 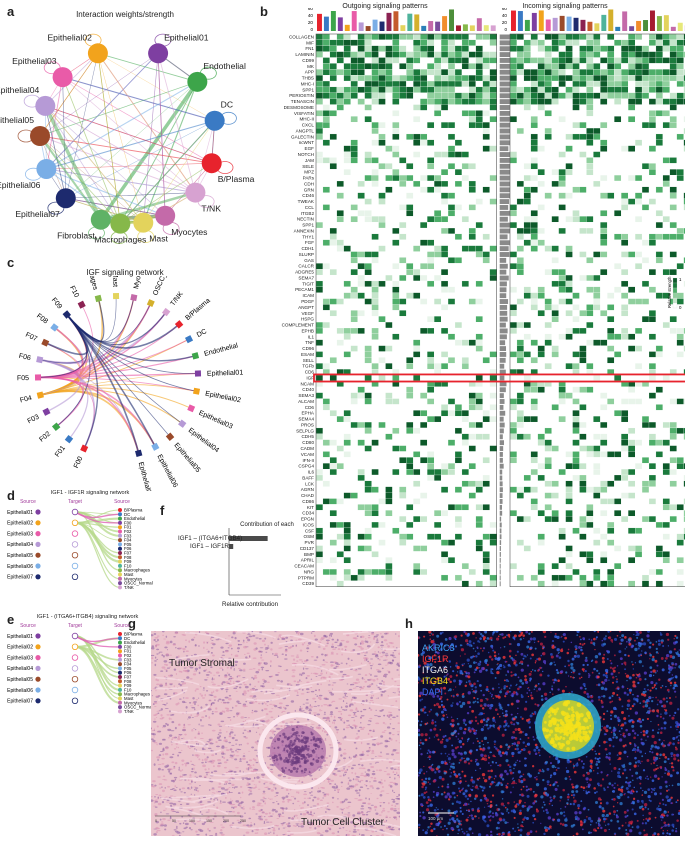 I want to click on edge-epithelial02-mast, so click(x=120, y=138).